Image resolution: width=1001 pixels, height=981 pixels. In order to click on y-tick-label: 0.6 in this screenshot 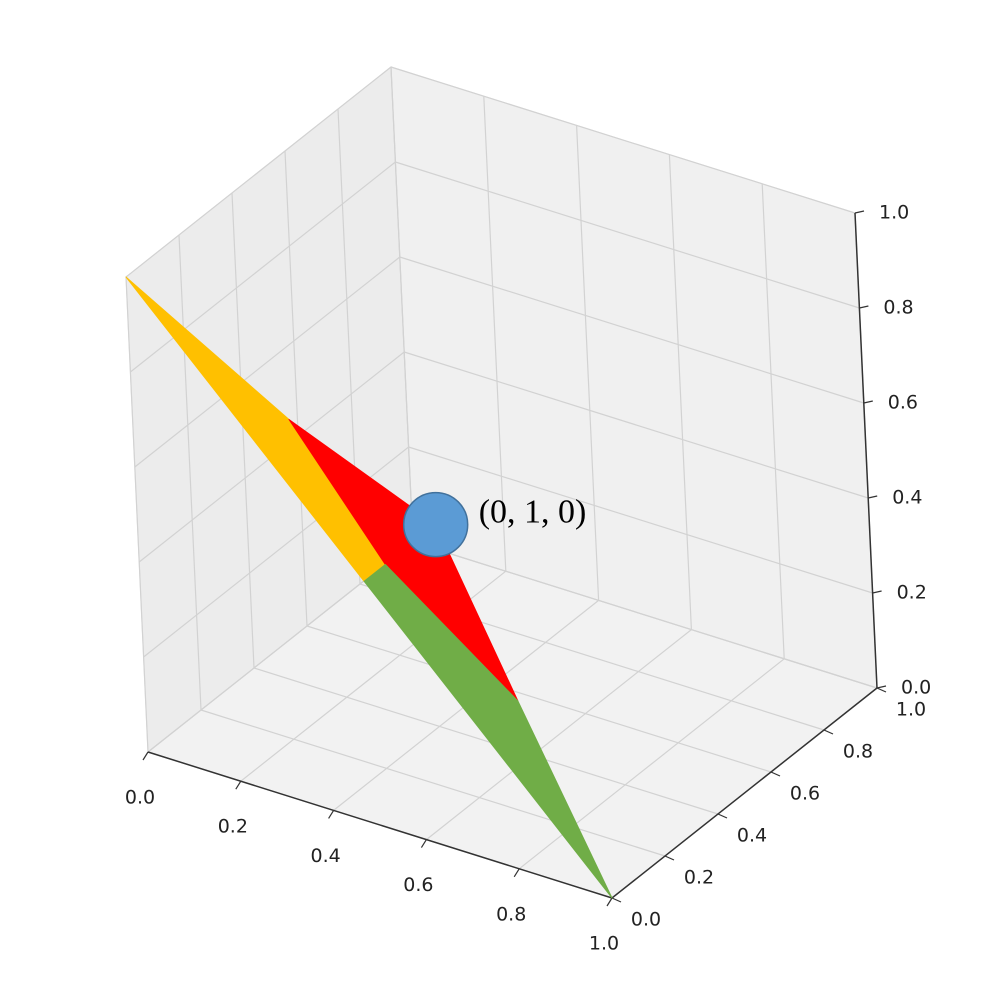, I will do `click(805, 794)`.